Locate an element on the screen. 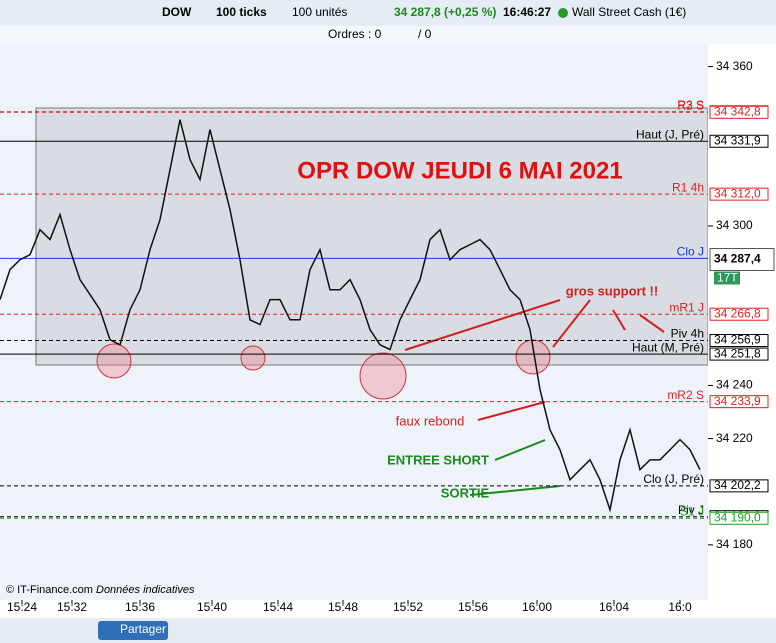  arrows is located at coordinates (534, 397).